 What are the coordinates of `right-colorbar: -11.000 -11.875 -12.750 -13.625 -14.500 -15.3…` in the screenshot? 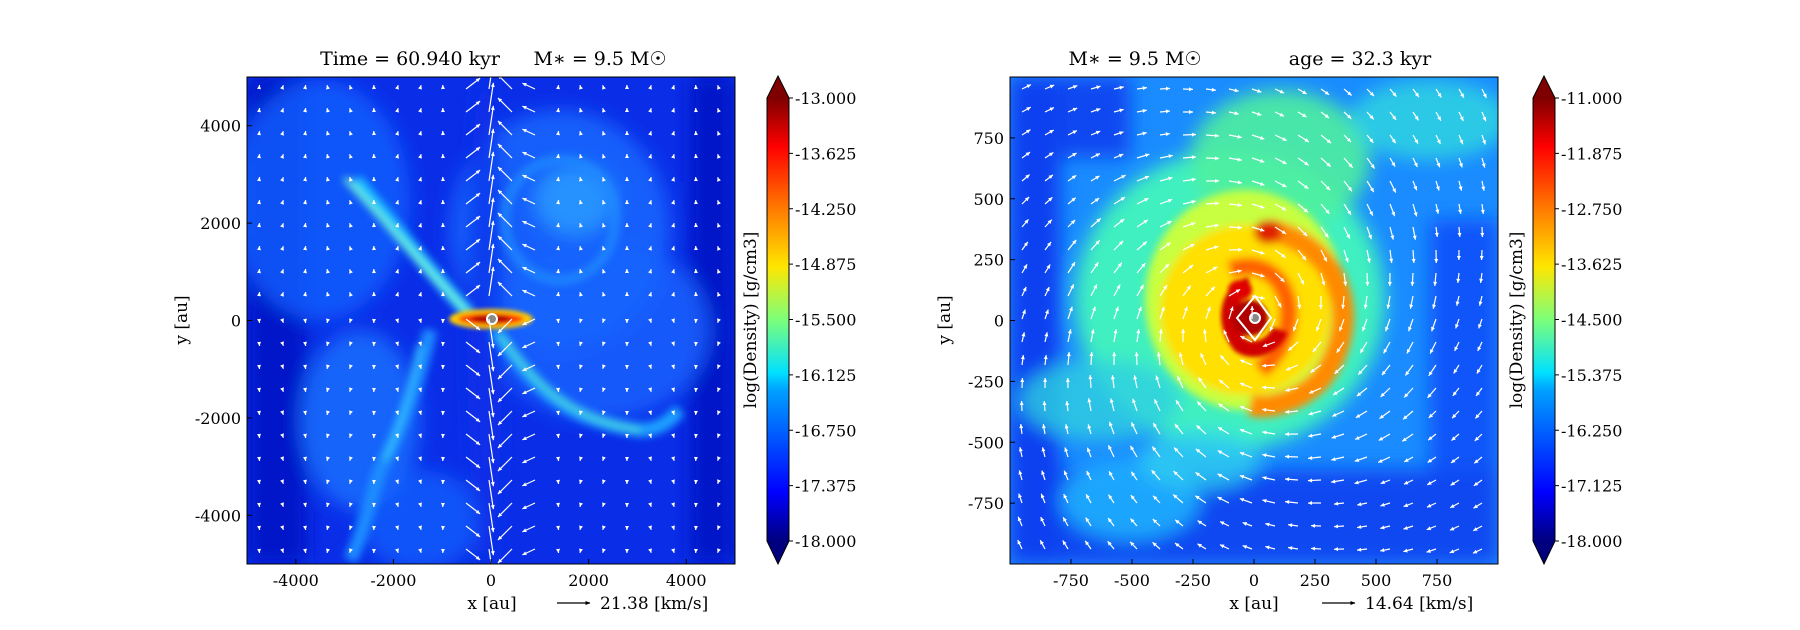 It's located at (1564, 320).